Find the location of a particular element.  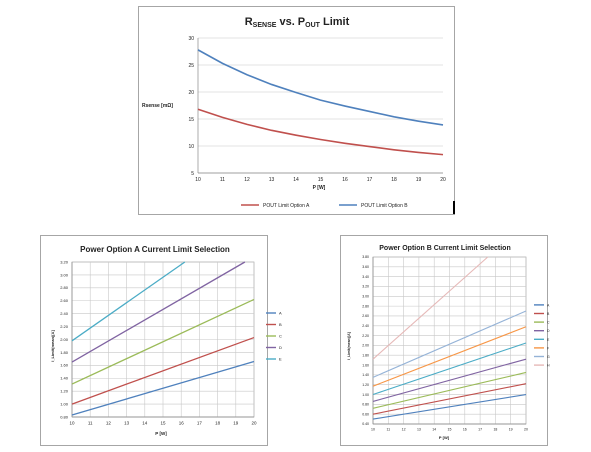

legend-label: POUT Limit Option A is located at coordinates (286, 206).